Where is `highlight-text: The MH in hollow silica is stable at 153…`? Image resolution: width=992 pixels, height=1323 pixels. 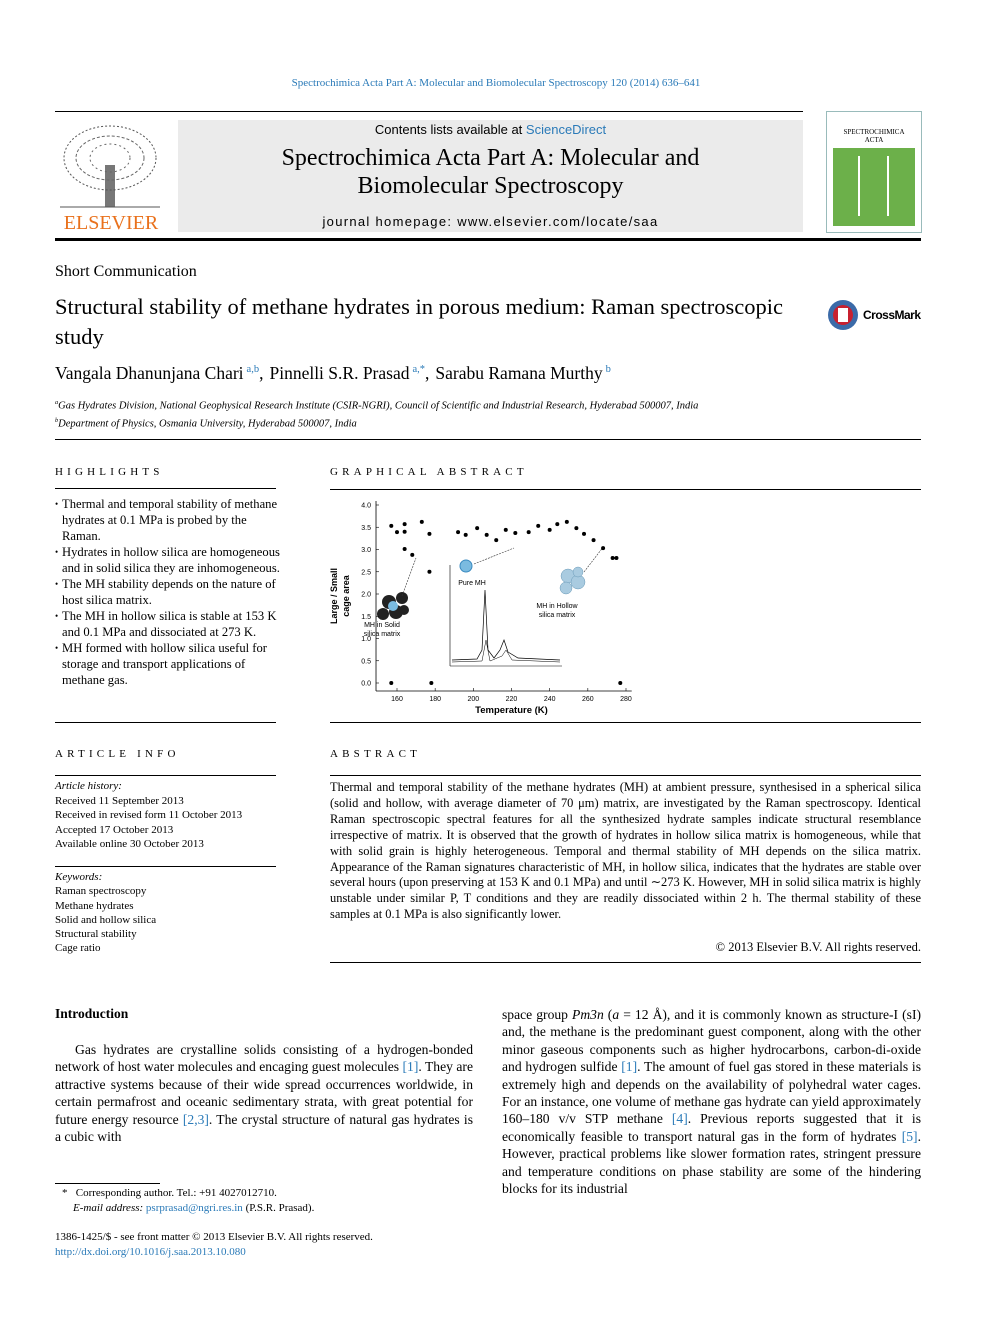 highlight-text: The MH in hollow silica is stable at 153… is located at coordinates (169, 624).